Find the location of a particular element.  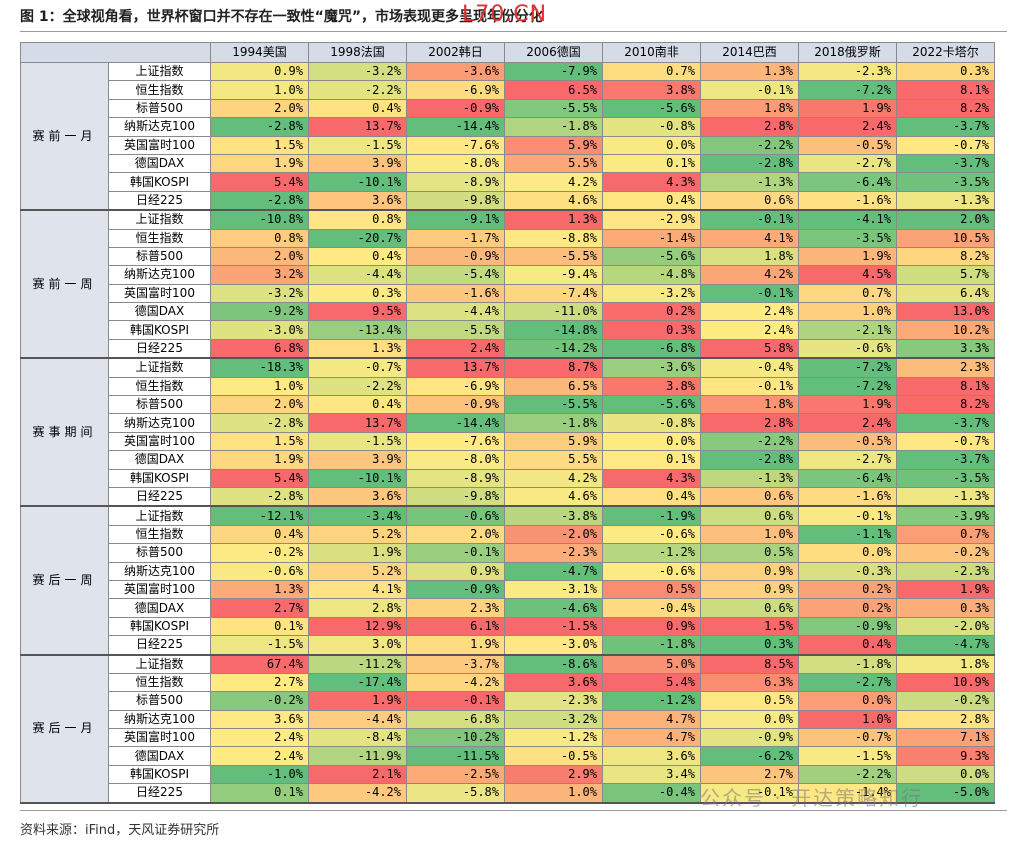

value-cell: -4.6% is located at coordinates (553, 608).